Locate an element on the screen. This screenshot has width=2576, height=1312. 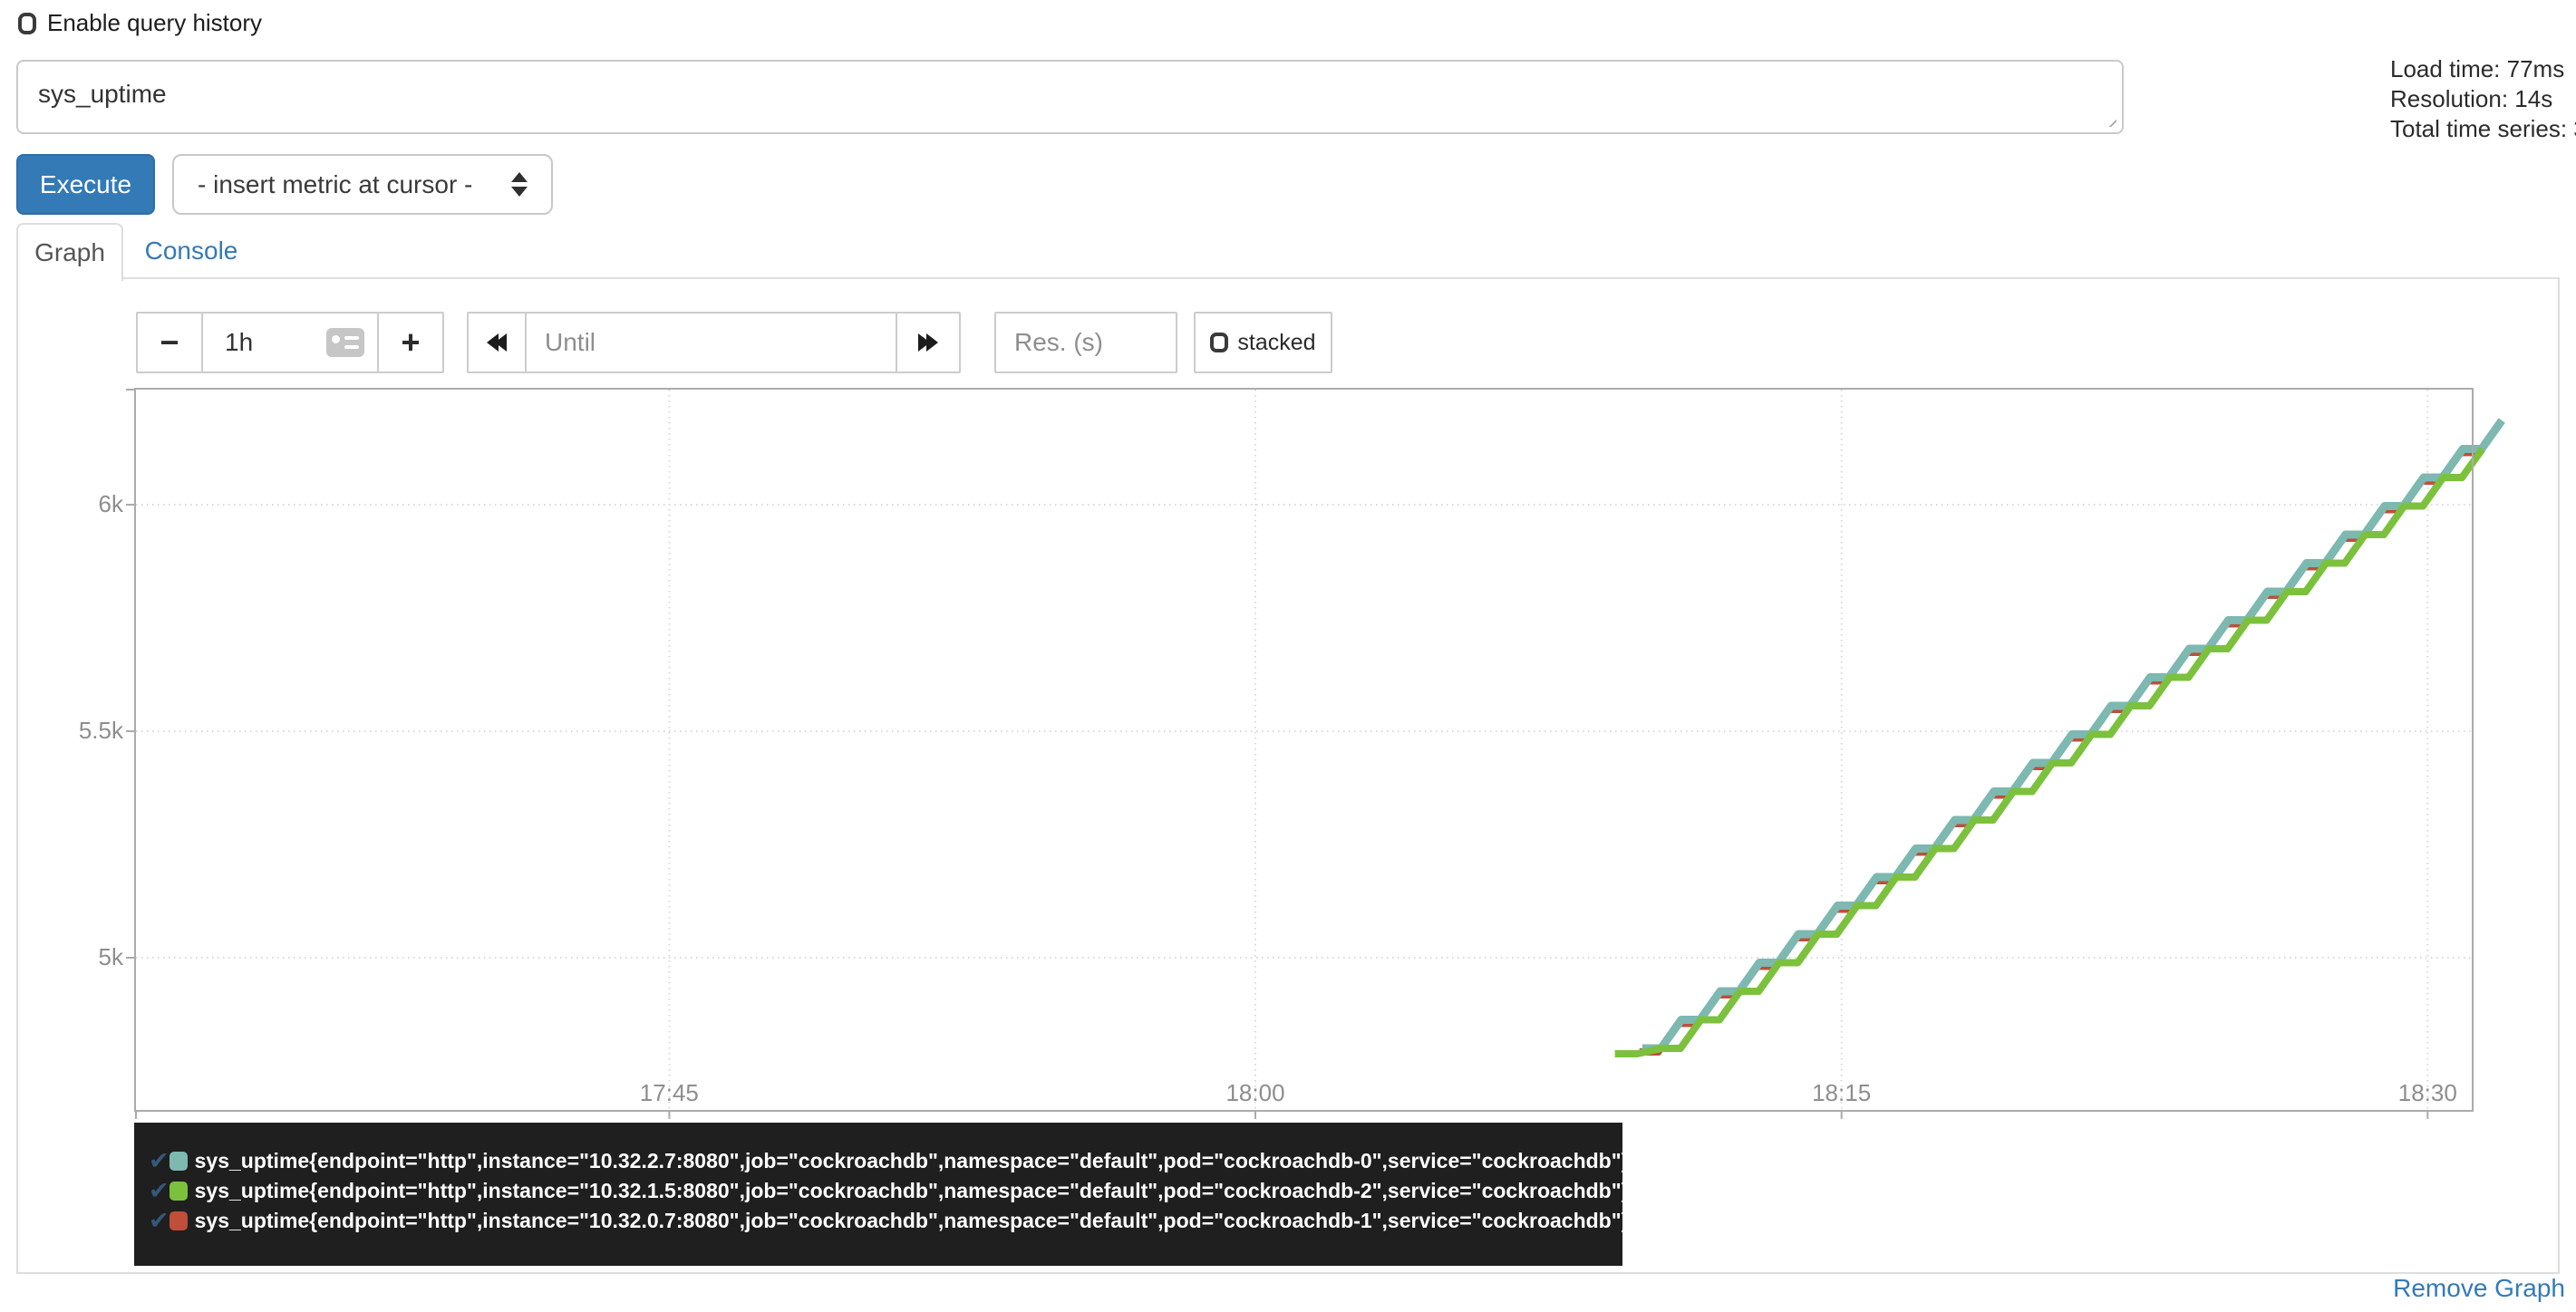
y-axis-label: 5.5k is located at coordinates (100, 730).